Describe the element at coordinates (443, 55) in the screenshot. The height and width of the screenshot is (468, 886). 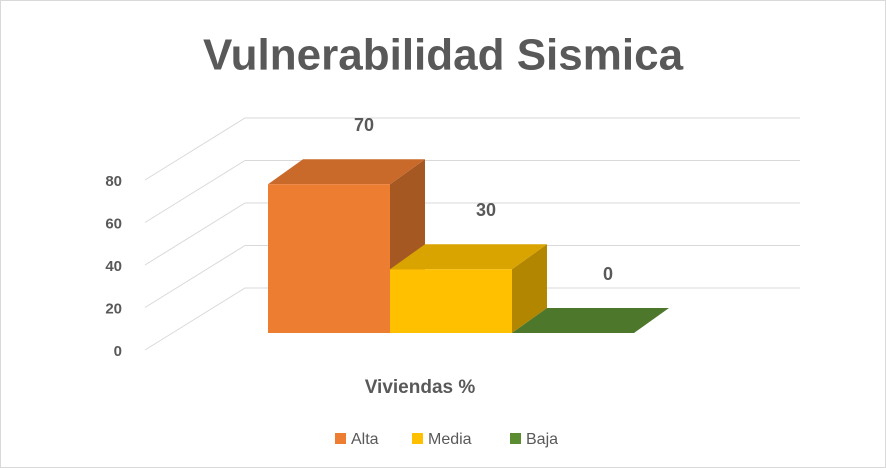
I see `chart-title: Vulnerabilidad Sismica` at that location.